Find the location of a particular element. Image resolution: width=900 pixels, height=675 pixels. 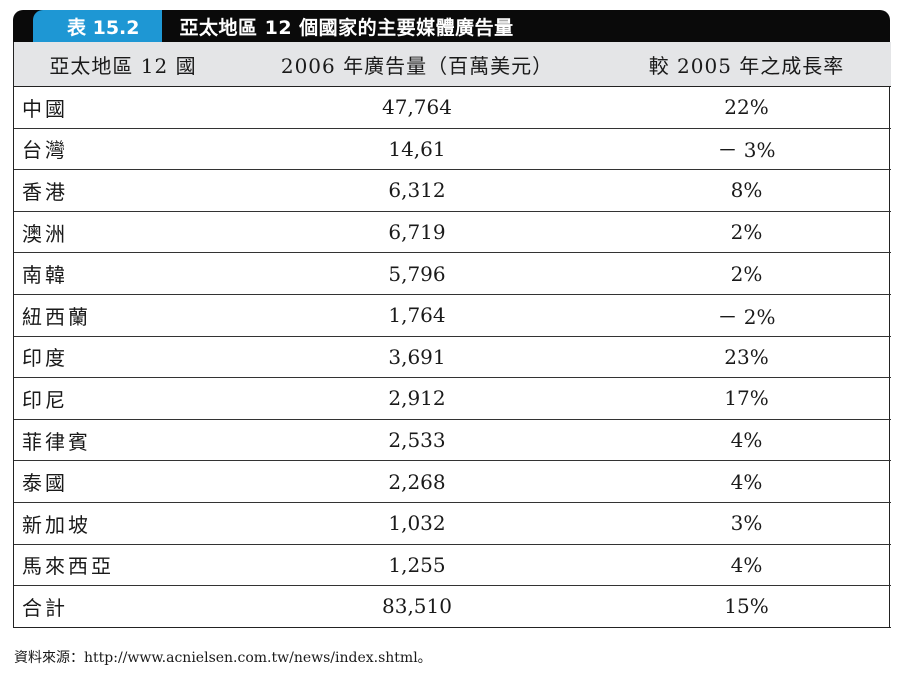

ad-volume-cell: 2,912 is located at coordinates (417, 398).